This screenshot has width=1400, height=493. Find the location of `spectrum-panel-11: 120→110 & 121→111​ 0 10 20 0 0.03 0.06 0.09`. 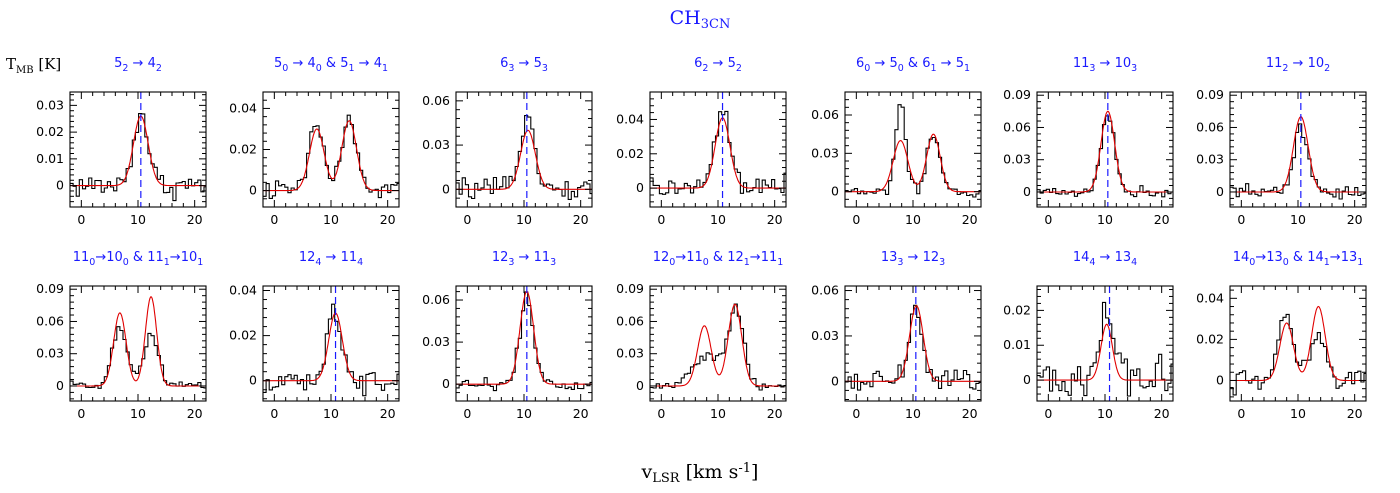

spectrum-panel-11: 120→110 & 121→111​ 0 10 20 0 0.03 0.06 0.09 is located at coordinates (701, 335).